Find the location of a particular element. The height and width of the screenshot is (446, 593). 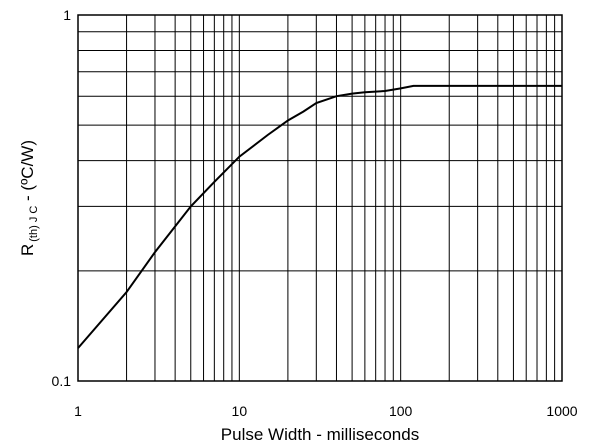

x-tick-label: 100 is located at coordinates (401, 411).